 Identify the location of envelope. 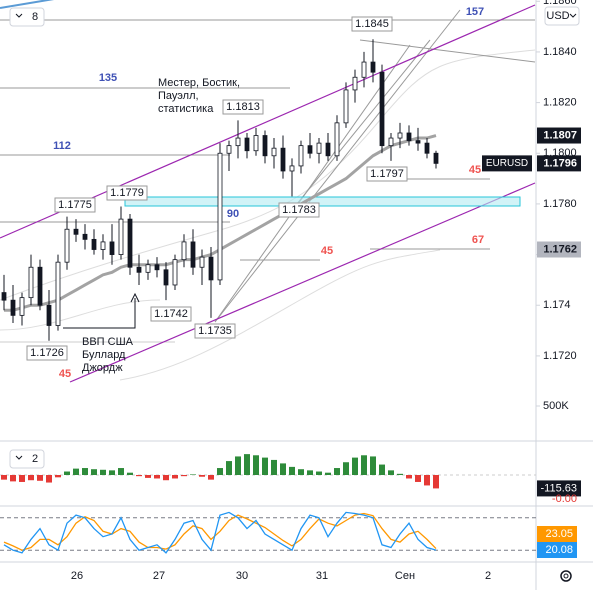
(280, 315).